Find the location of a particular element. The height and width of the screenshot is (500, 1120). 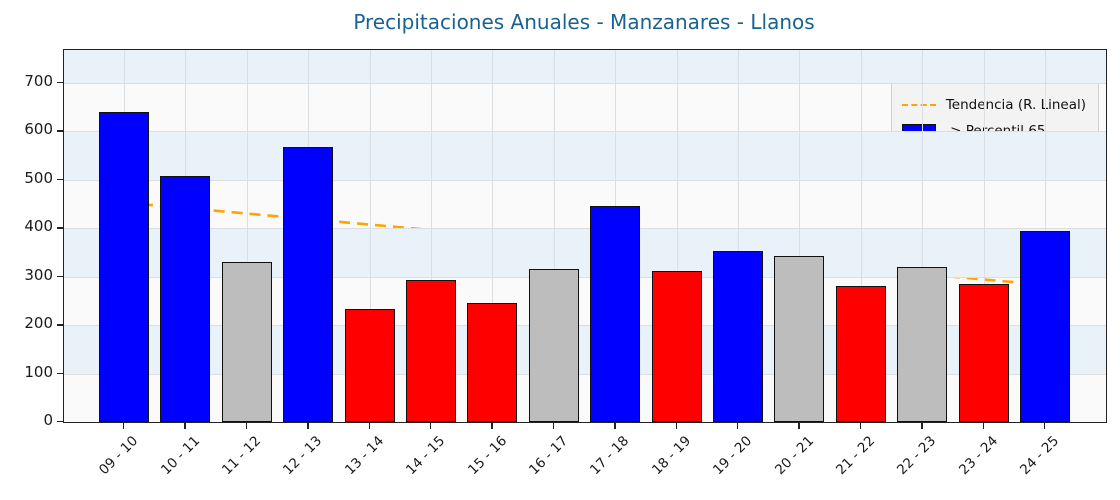

legend-dashed-line-swatch is located at coordinates (918, 105).